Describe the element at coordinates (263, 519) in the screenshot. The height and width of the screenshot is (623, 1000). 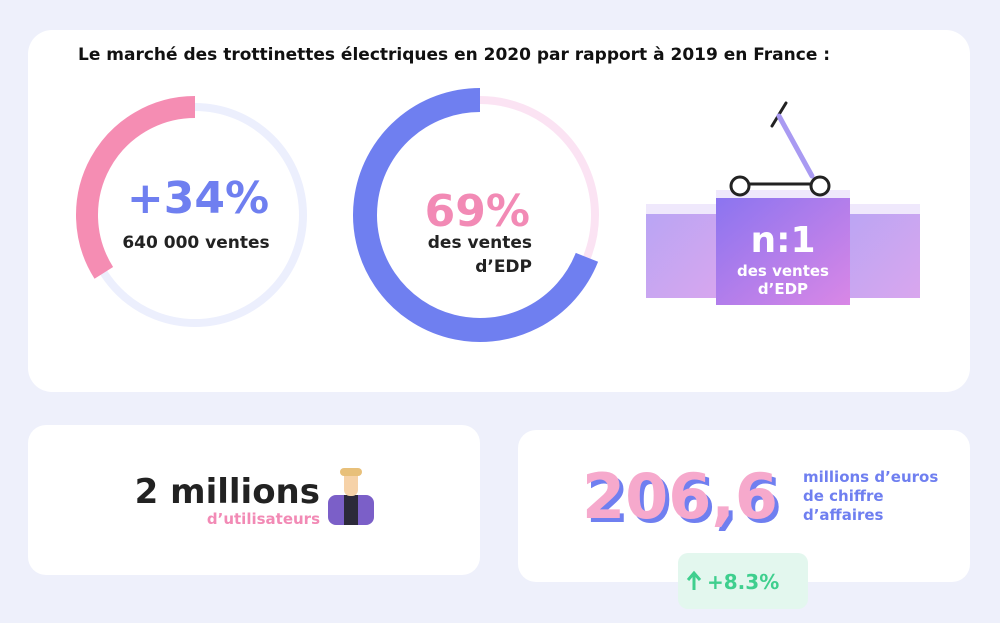
I see `users-caption: d’utilisateurs` at that location.